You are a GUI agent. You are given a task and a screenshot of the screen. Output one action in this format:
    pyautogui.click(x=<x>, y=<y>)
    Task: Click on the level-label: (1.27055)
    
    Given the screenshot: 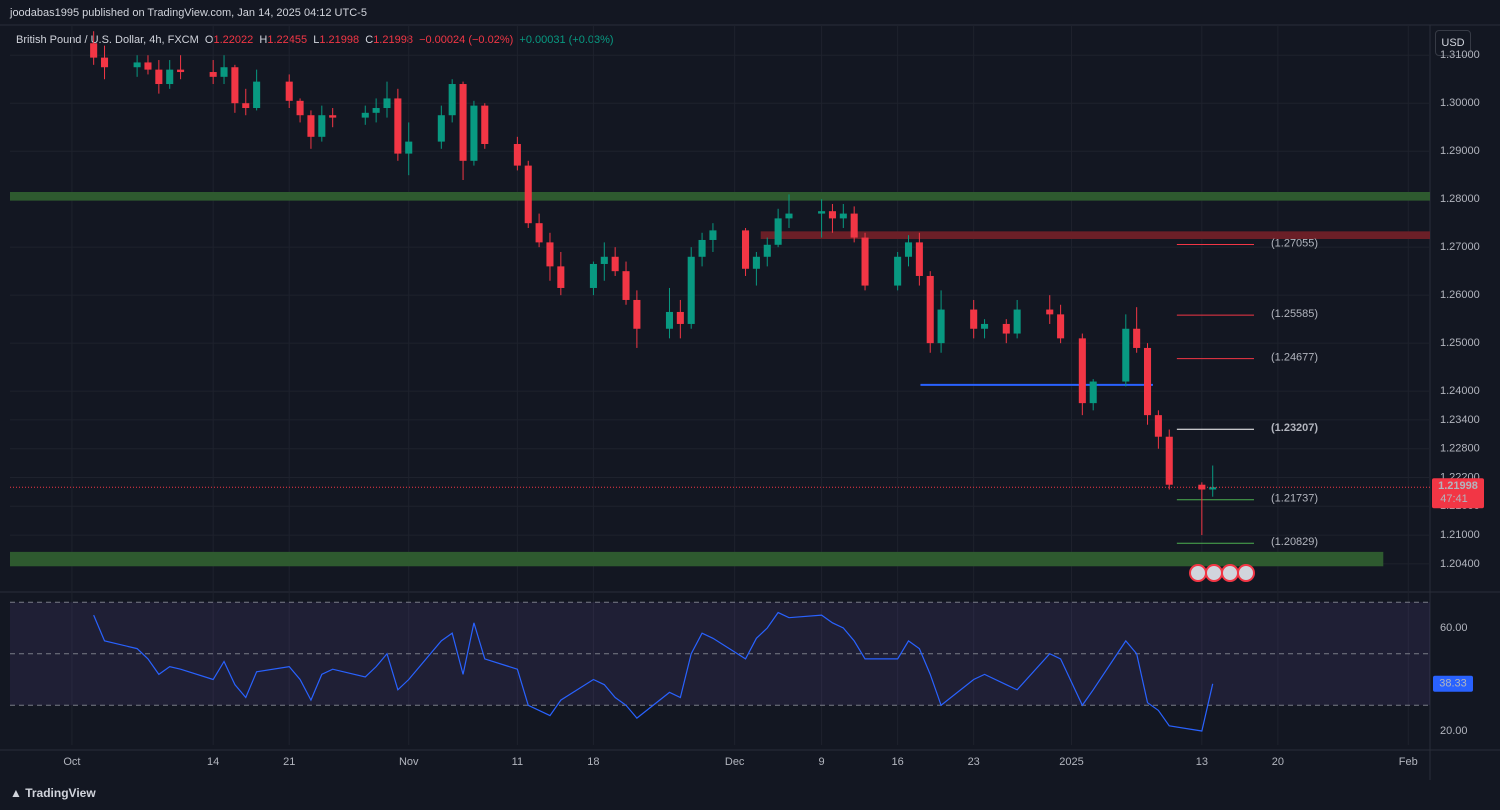 What is the action you would take?
    pyautogui.click(x=1294, y=243)
    